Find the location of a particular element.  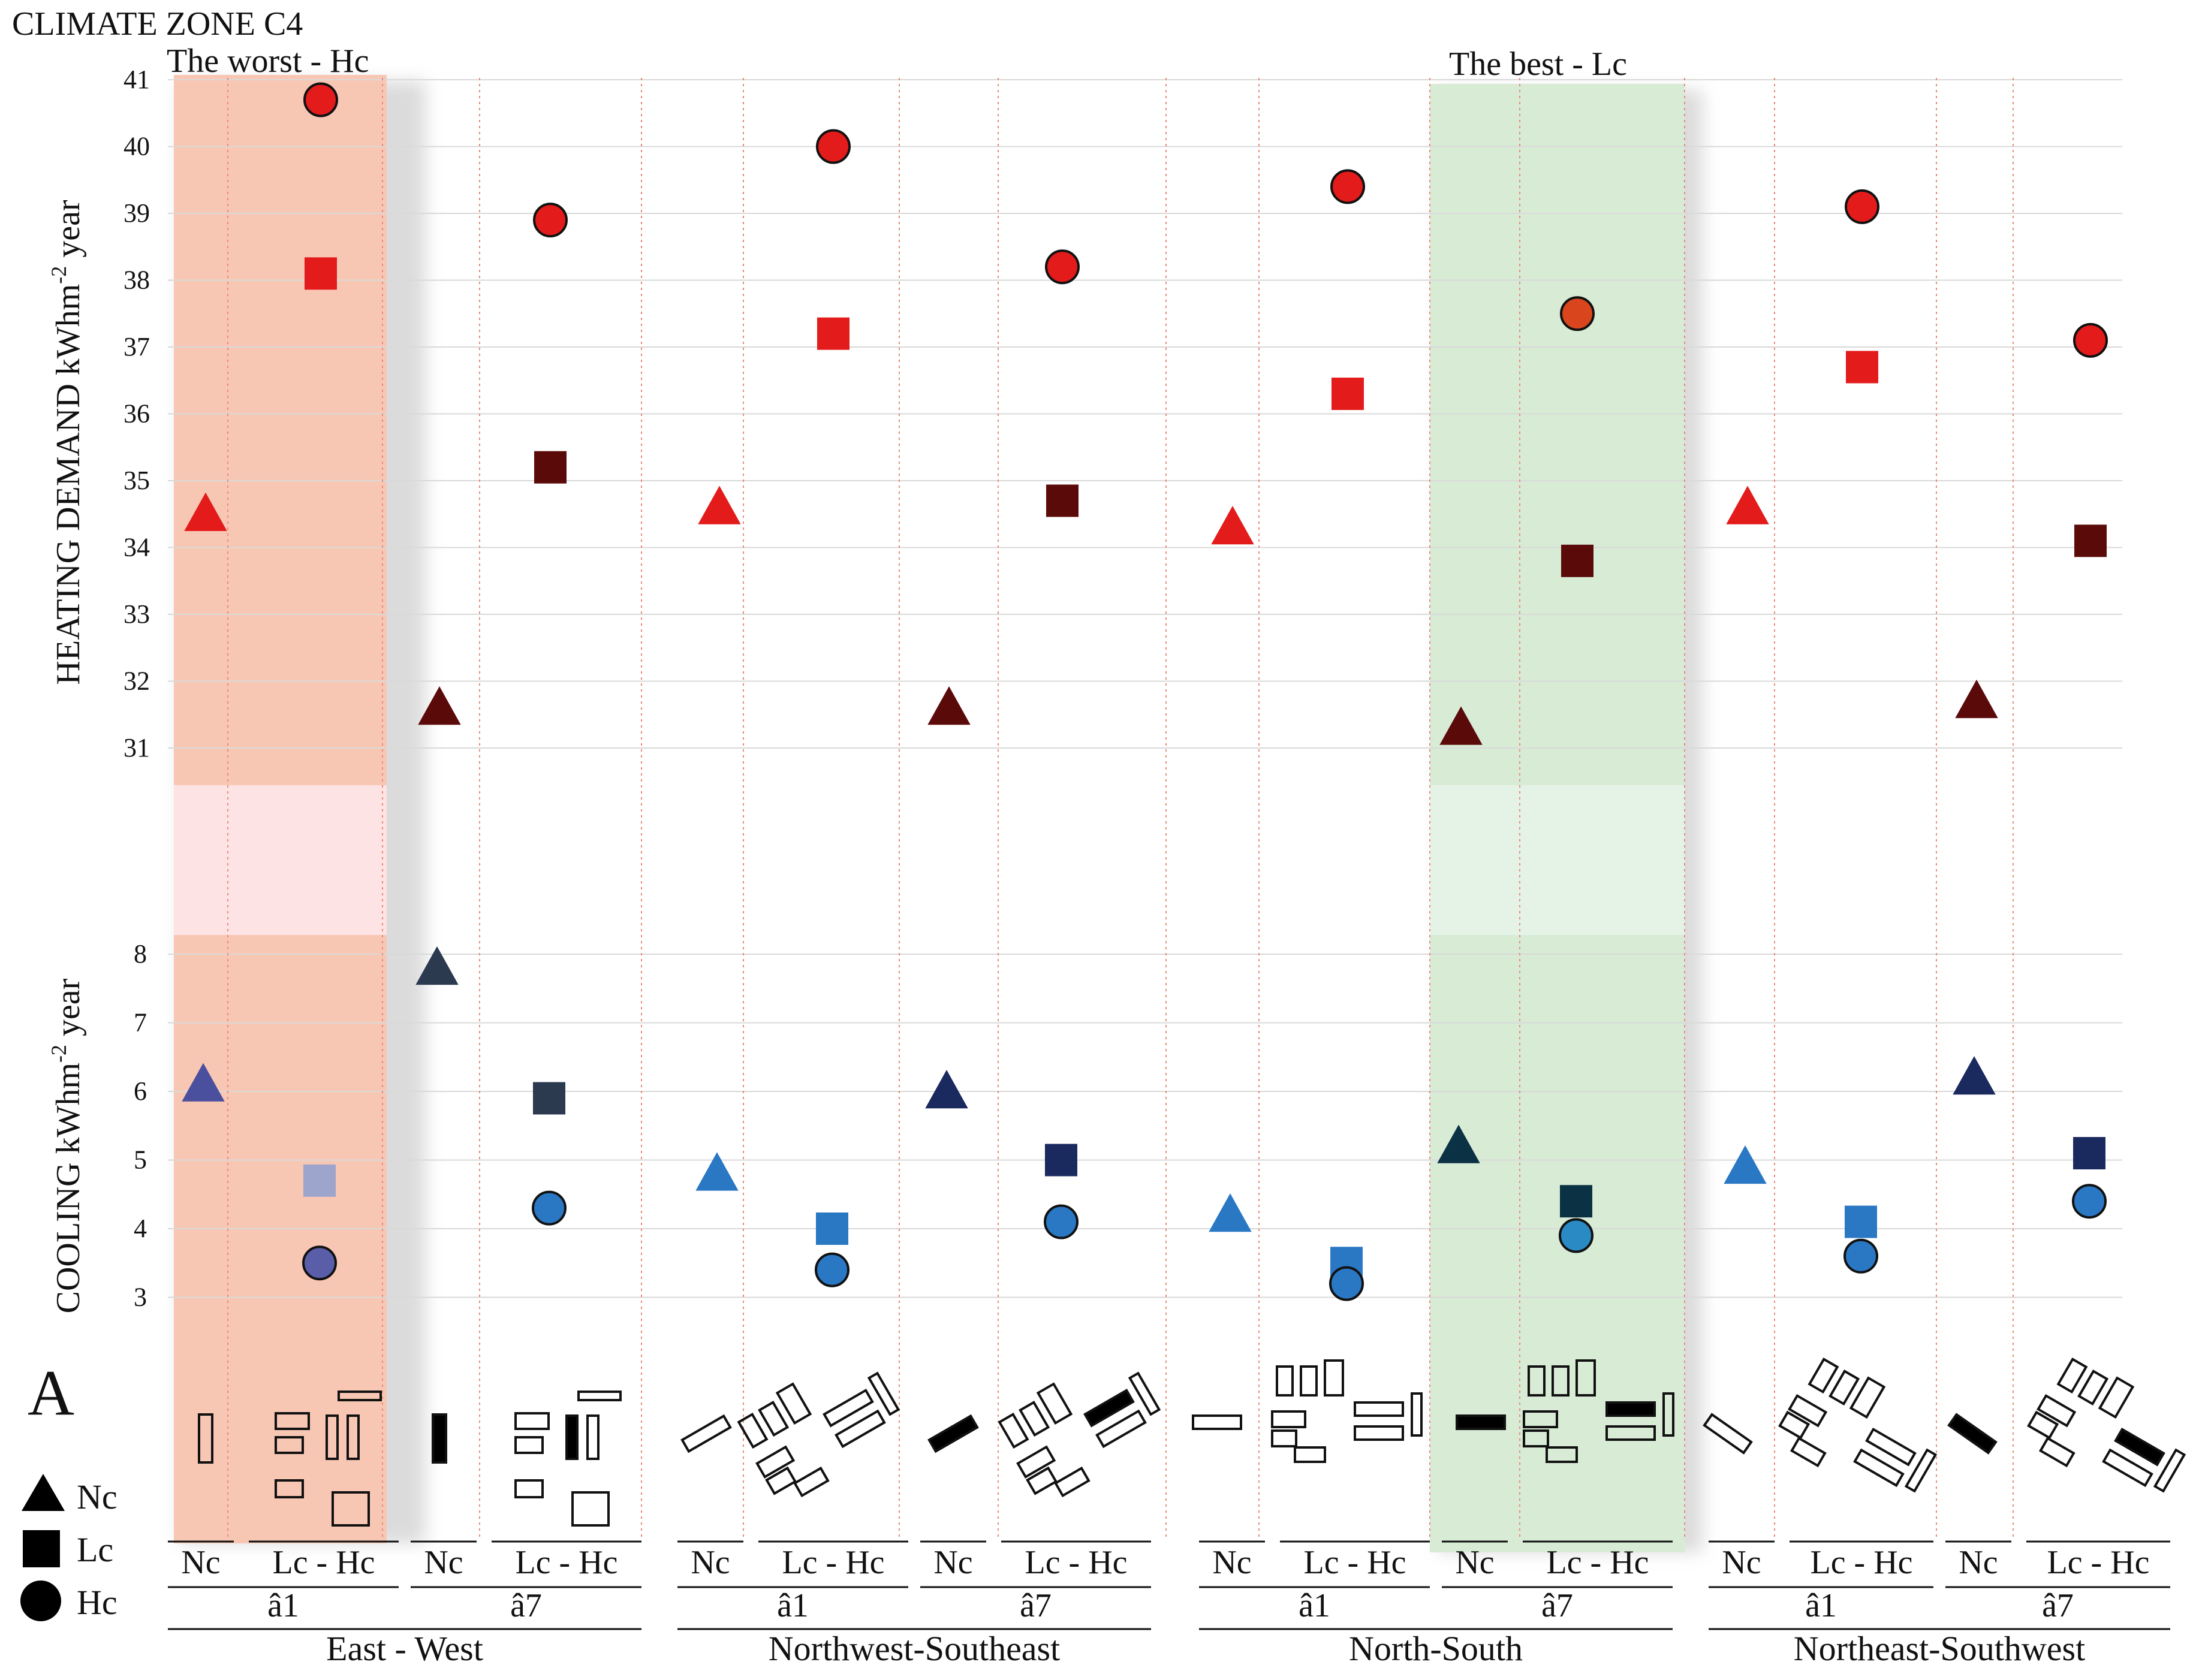

g8-cooling-nc-triangle is located at coordinates (1974, 1075).